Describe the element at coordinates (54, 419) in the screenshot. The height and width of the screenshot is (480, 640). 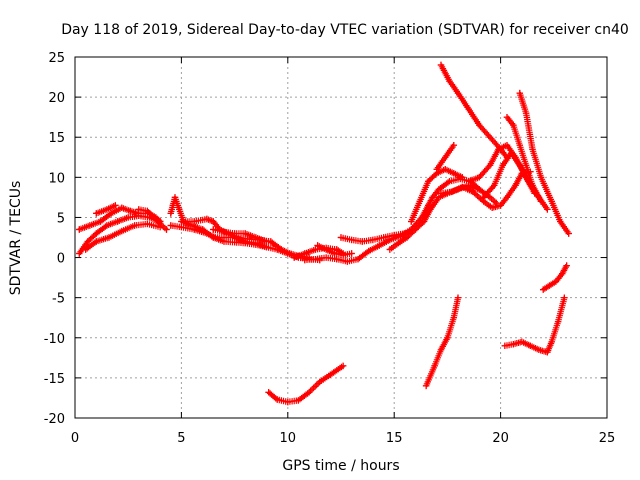
I see `y-tick-label: -20` at that location.